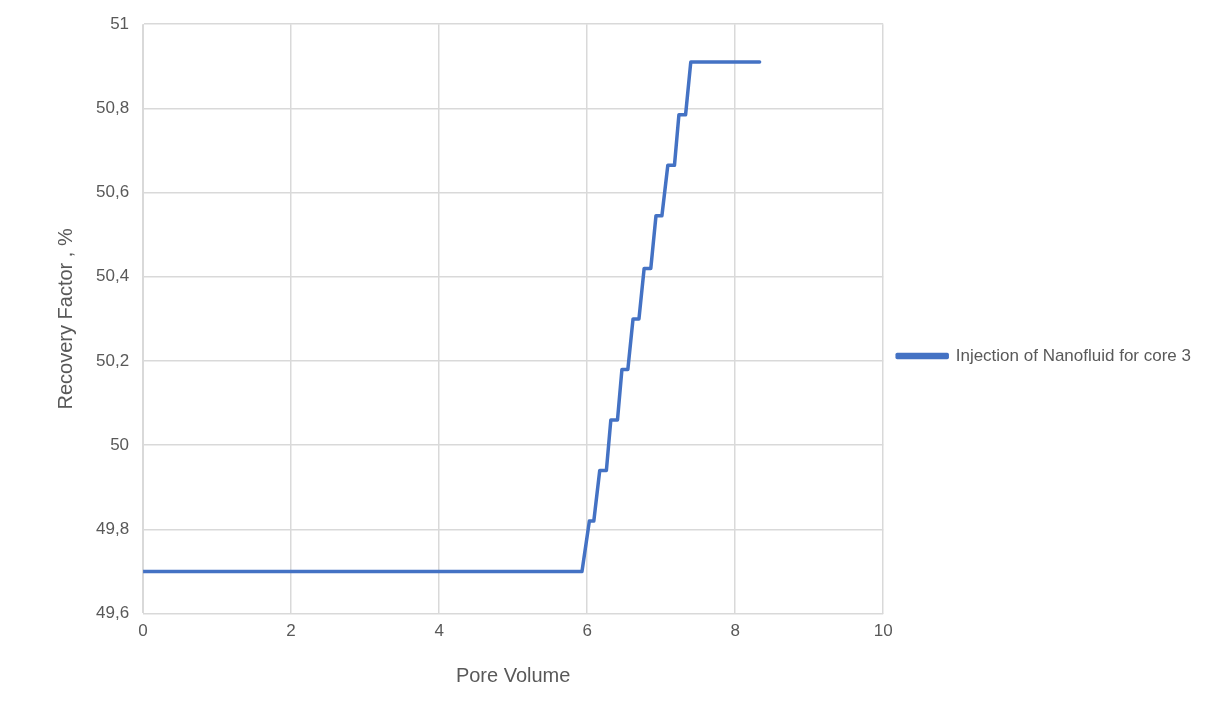 The image size is (1221, 702). Describe the element at coordinates (587, 631) in the screenshot. I see `x-tick-label: 6` at that location.